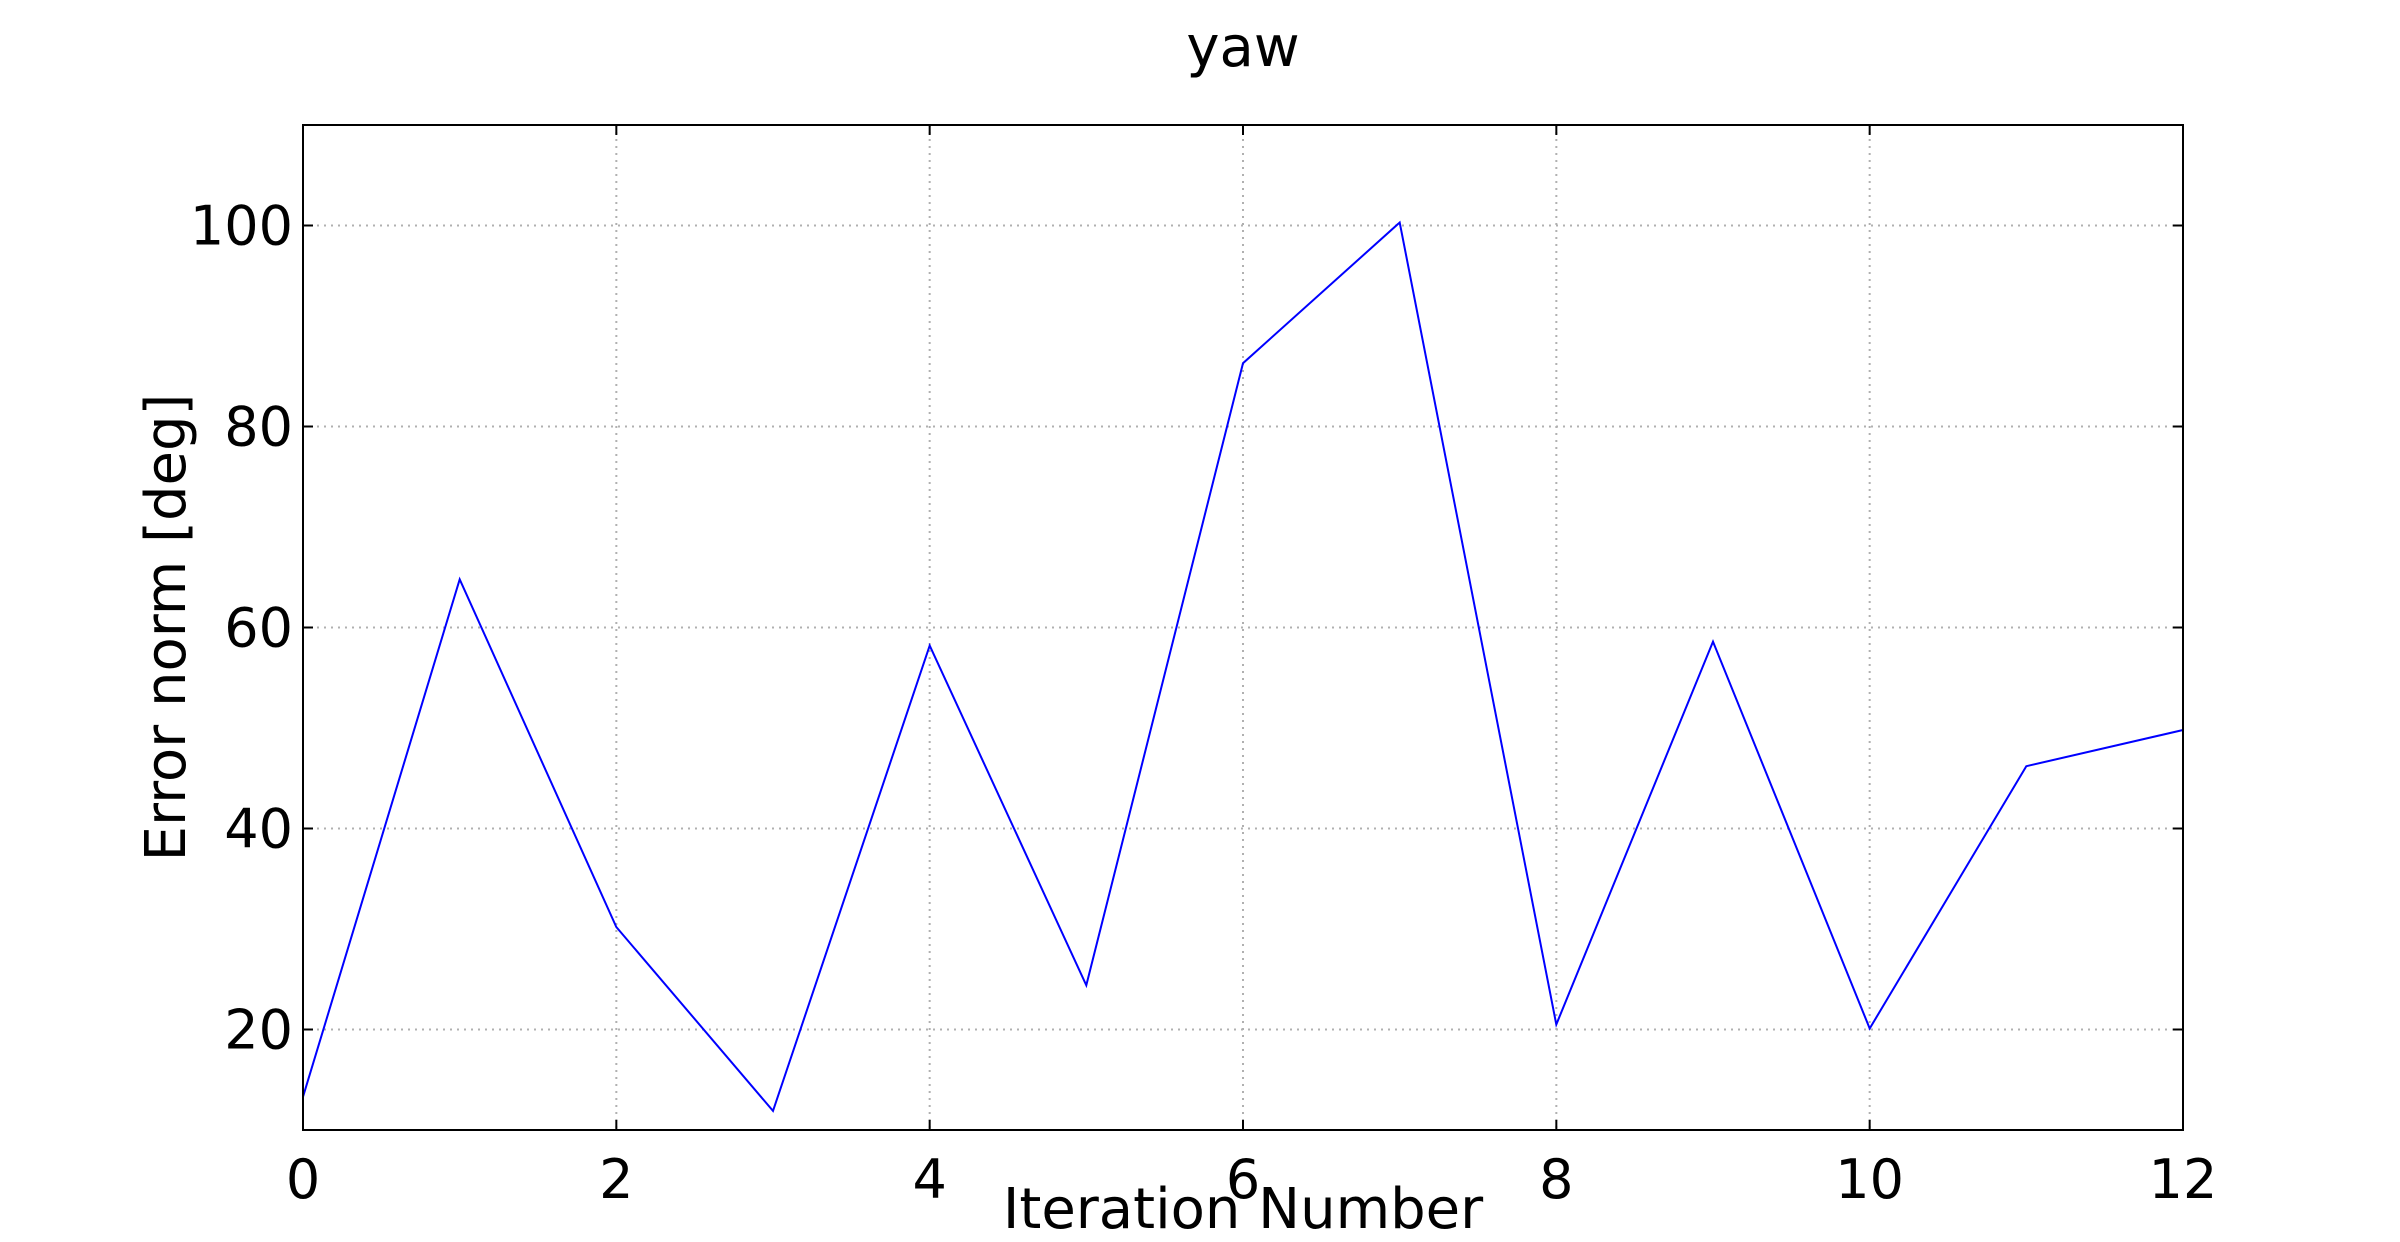  What do you see at coordinates (2183, 1179) in the screenshot?
I see `x-tick-label: 12` at bounding box center [2183, 1179].